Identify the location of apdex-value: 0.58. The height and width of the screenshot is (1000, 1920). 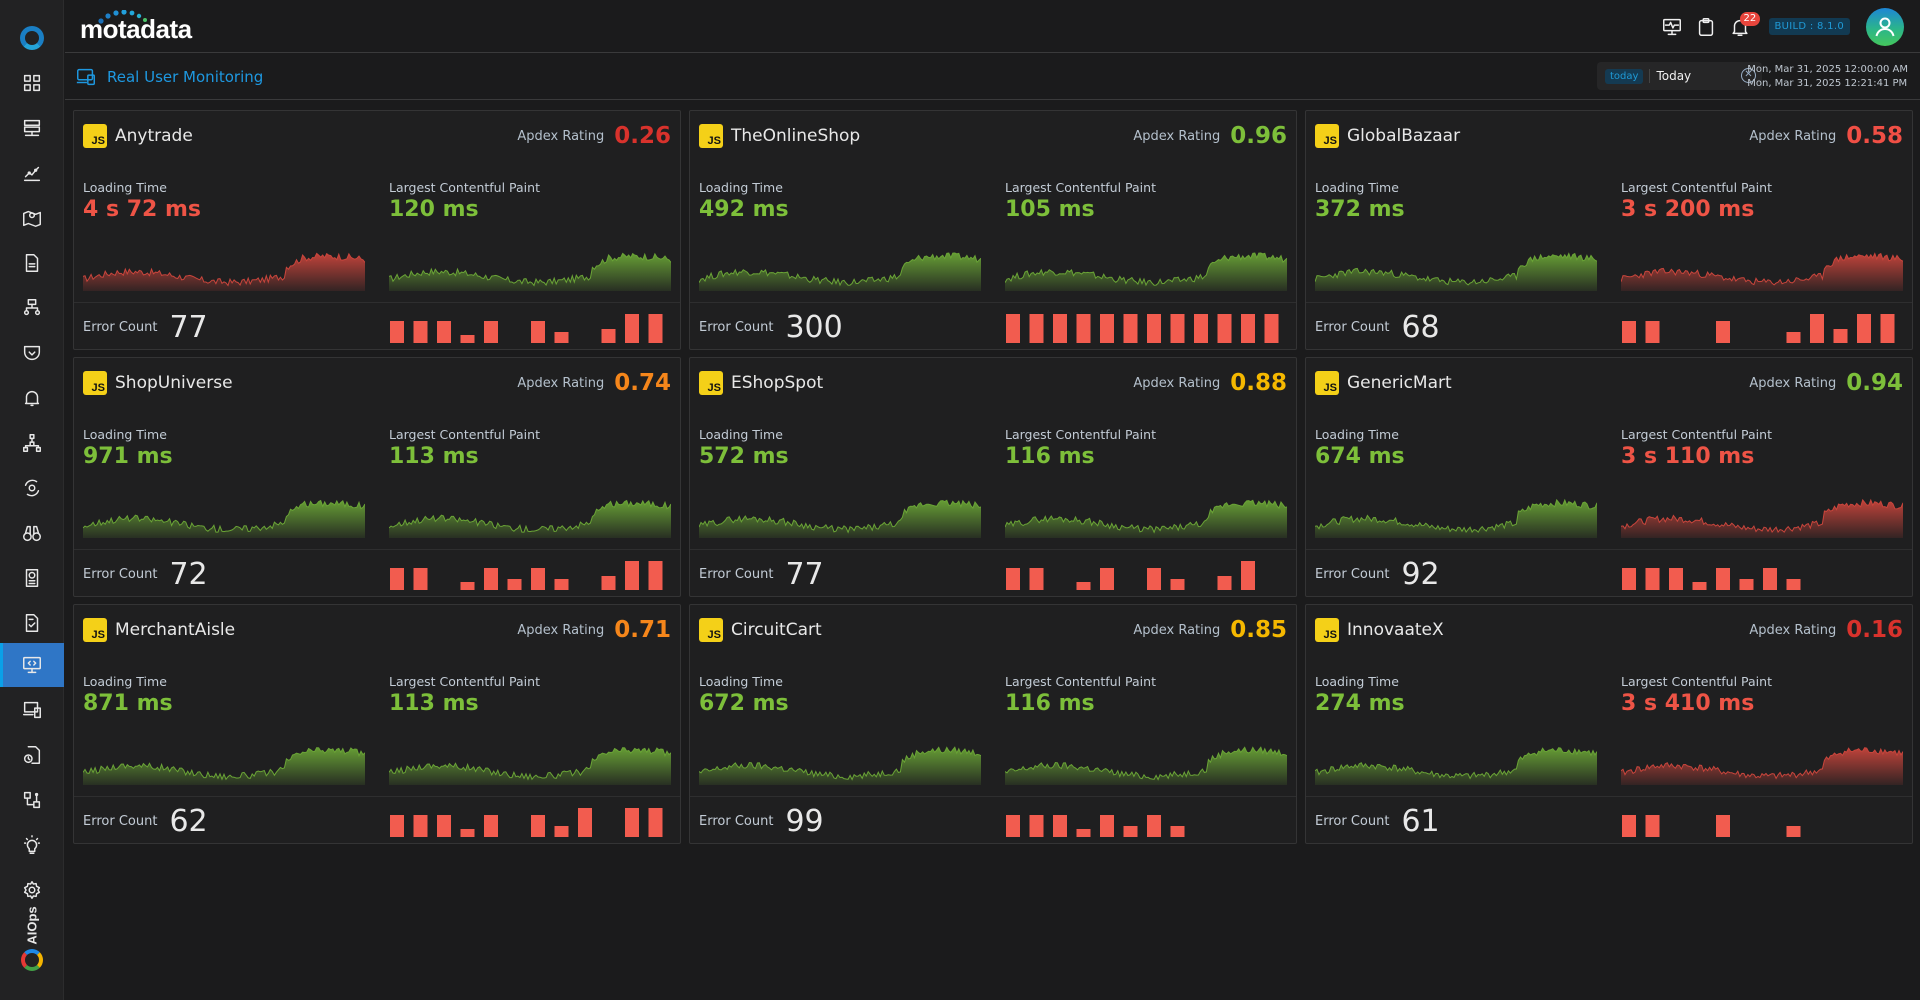
(1874, 136).